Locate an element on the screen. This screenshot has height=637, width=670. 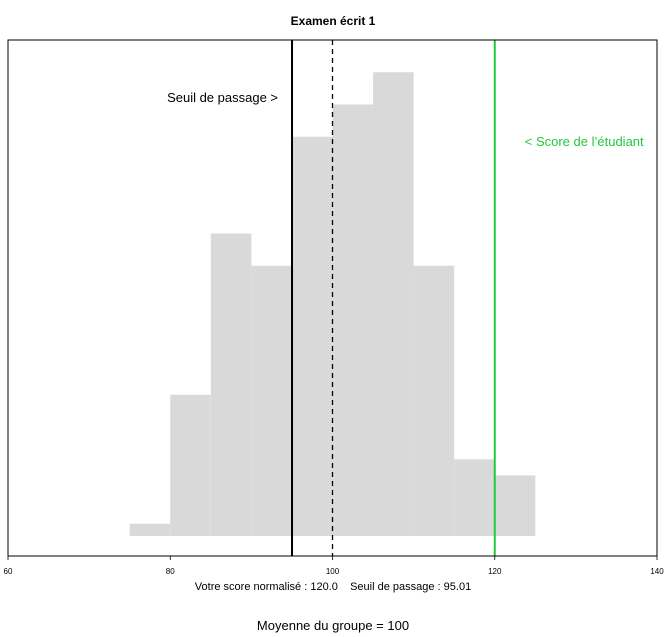
x-tick-label-0: 60 is located at coordinates (8, 571).